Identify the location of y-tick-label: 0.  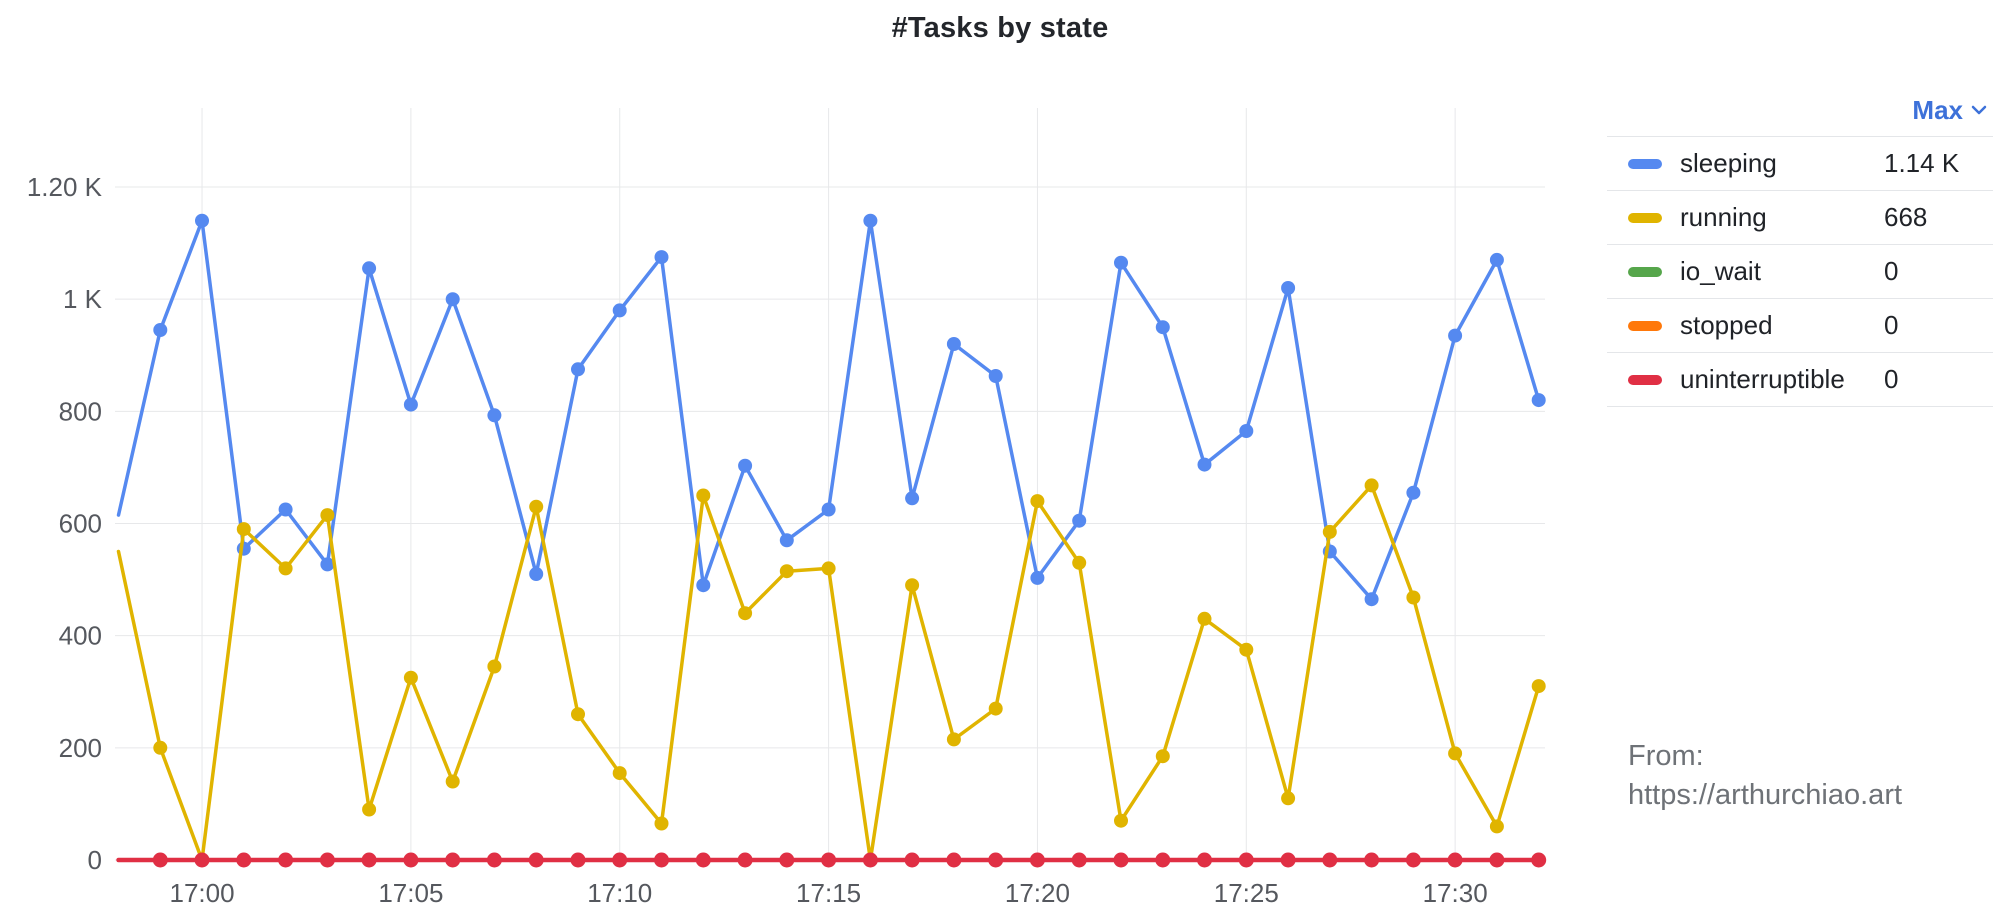
(95, 860).